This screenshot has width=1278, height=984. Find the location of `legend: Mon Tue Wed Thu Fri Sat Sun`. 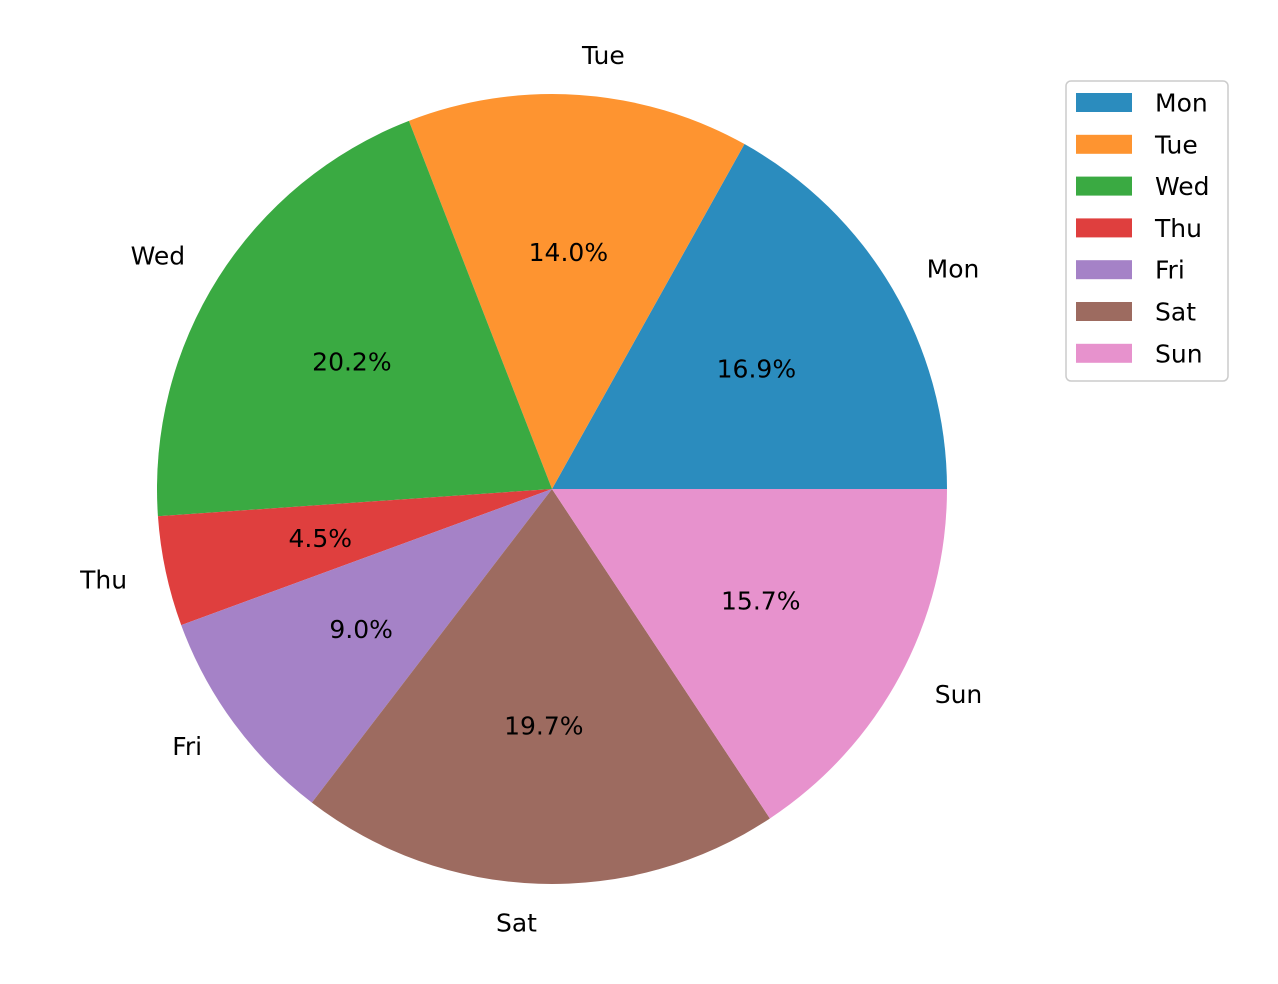

legend: Mon Tue Wed Thu Fri Sat Sun is located at coordinates (1147, 231).